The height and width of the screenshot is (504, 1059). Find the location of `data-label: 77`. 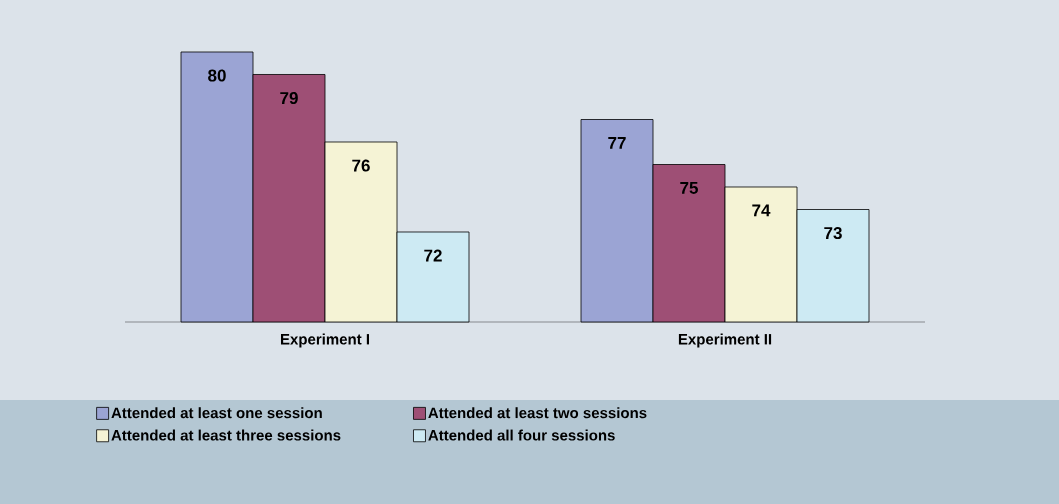

data-label: 77 is located at coordinates (617, 143).